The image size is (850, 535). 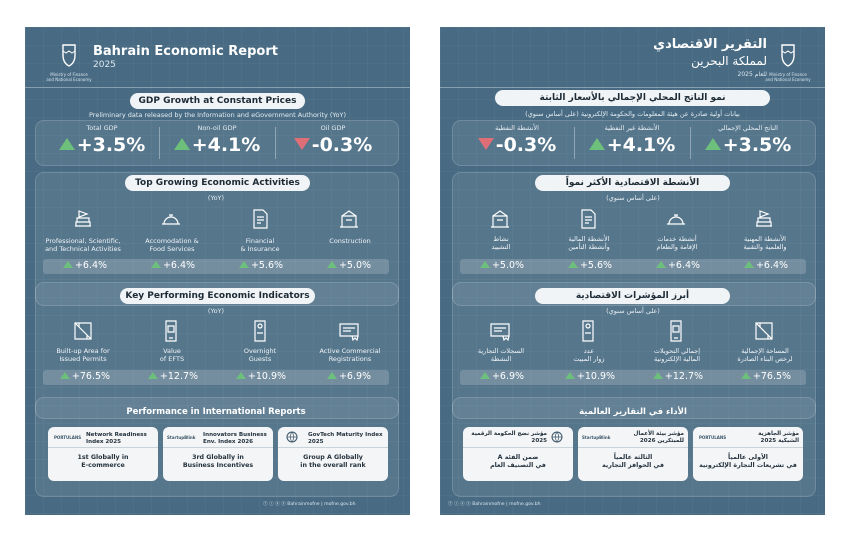 What do you see at coordinates (596, 437) in the screenshot?
I see `startupblink-badge: StartupBlink` at bounding box center [596, 437].